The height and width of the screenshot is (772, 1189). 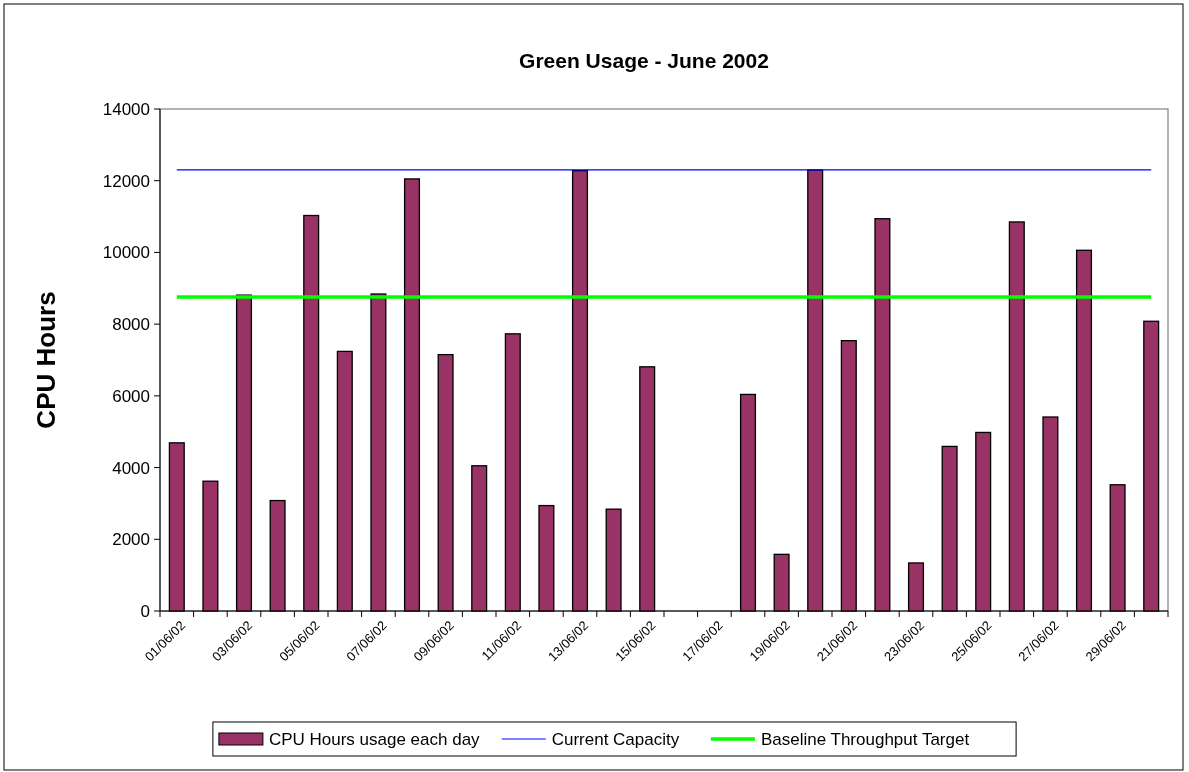 I want to click on legend-label: Current Capacity, so click(x=615, y=739).